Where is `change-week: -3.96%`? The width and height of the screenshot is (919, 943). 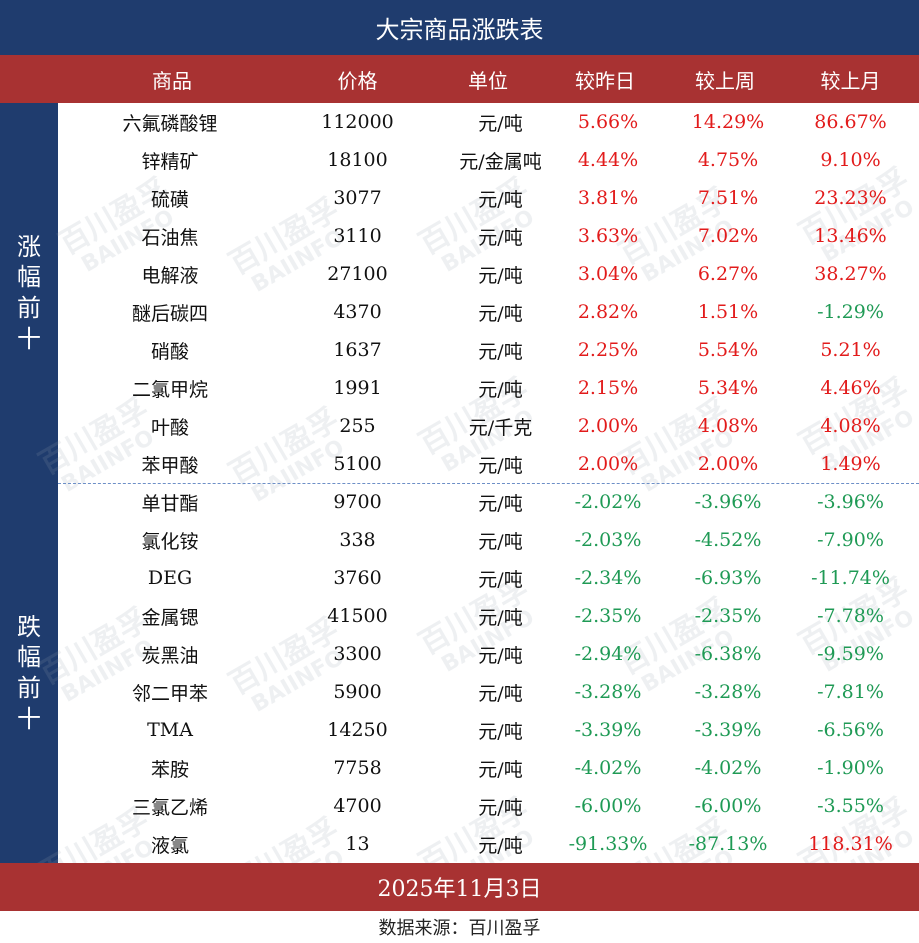
change-week: -3.96% is located at coordinates (728, 502).